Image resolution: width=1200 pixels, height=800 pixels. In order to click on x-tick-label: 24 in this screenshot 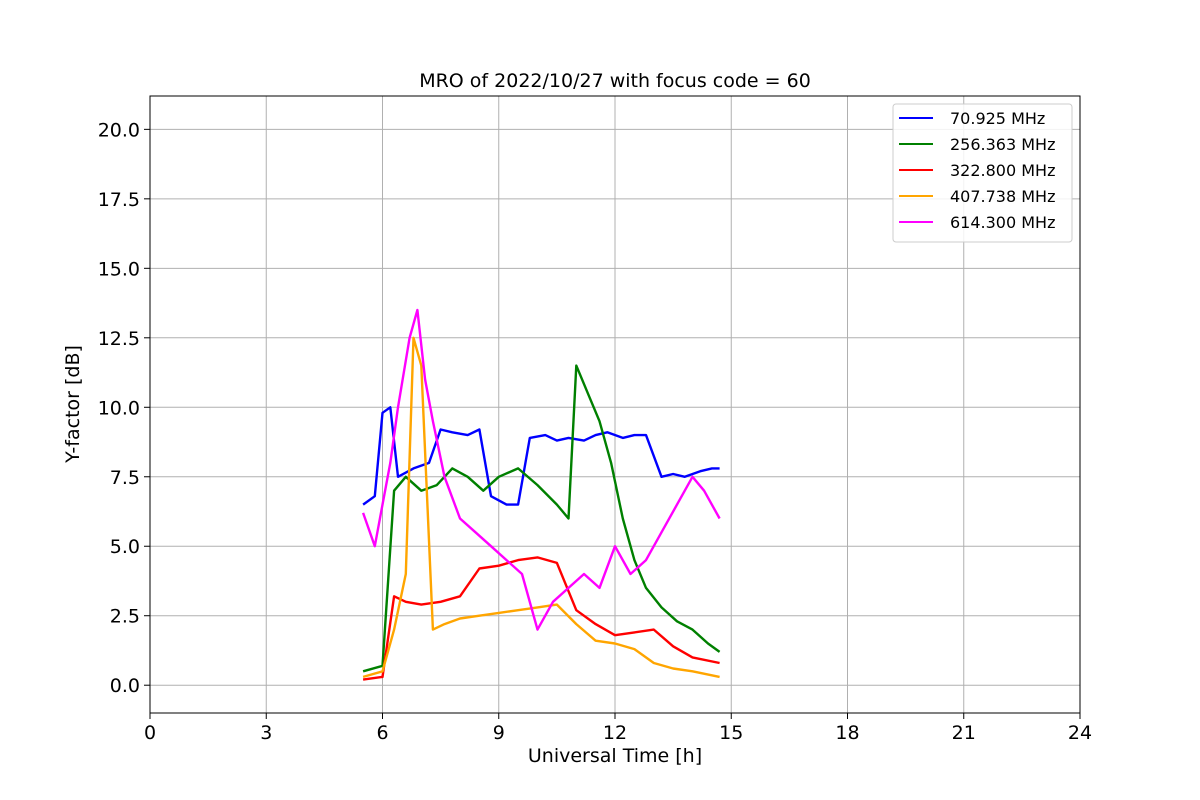, I will do `click(1080, 733)`.